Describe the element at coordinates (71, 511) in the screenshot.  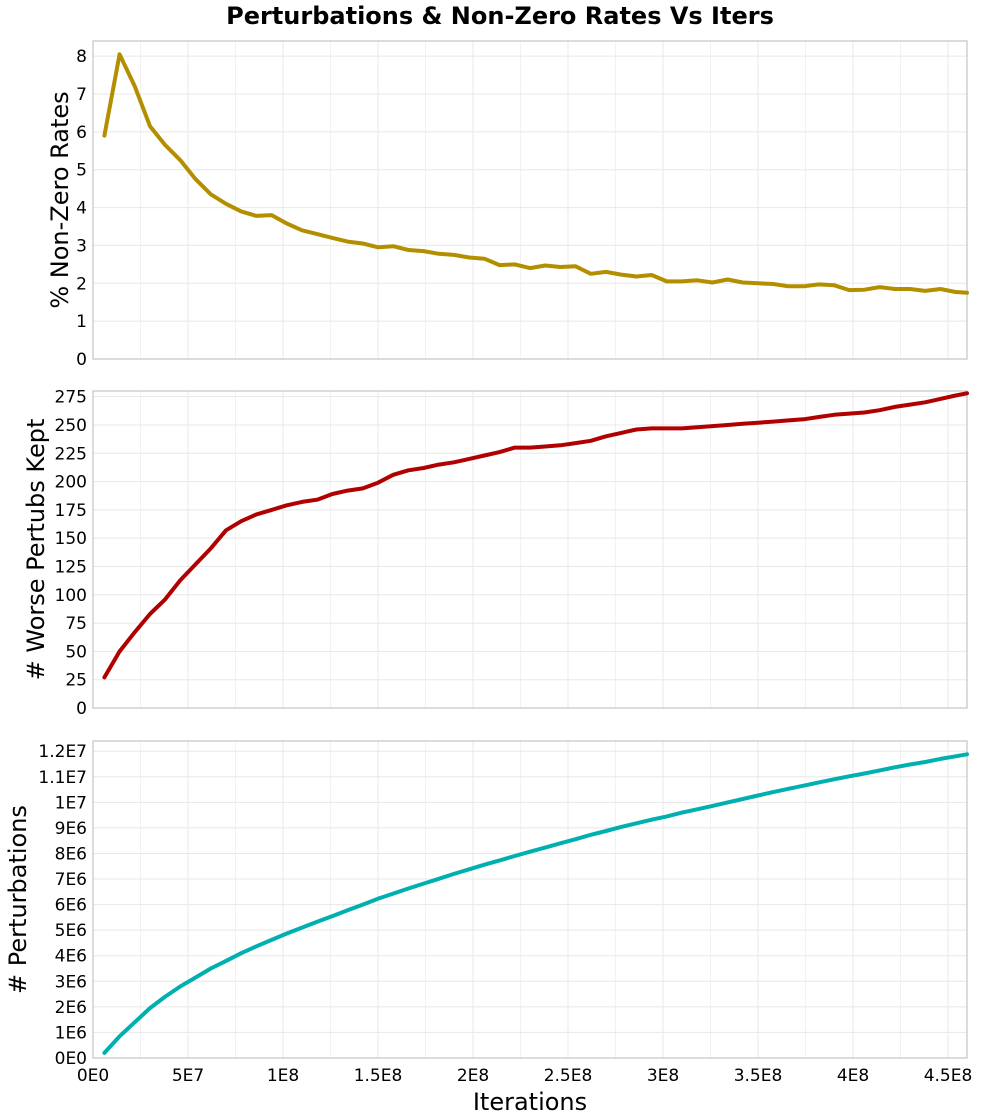
I see `y-tick-label: 175` at that location.